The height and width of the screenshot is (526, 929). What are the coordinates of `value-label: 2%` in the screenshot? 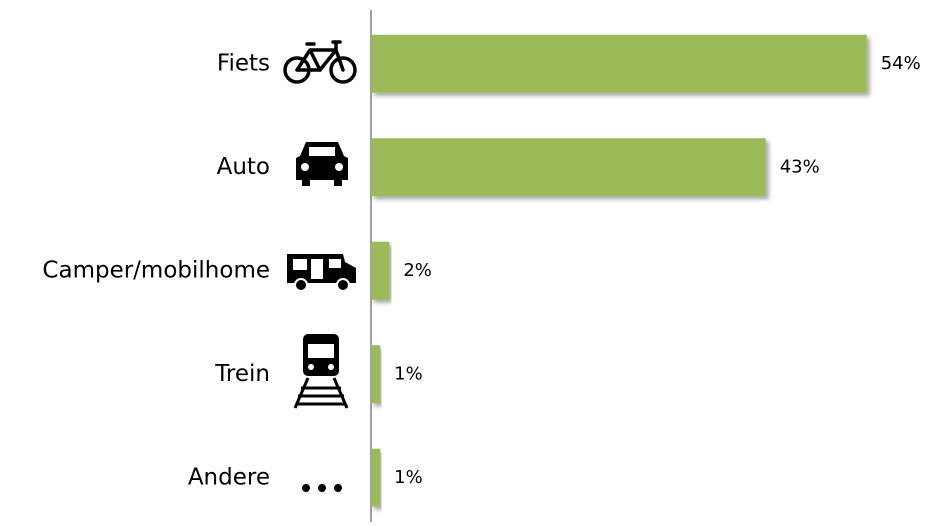 It's located at (417, 270).